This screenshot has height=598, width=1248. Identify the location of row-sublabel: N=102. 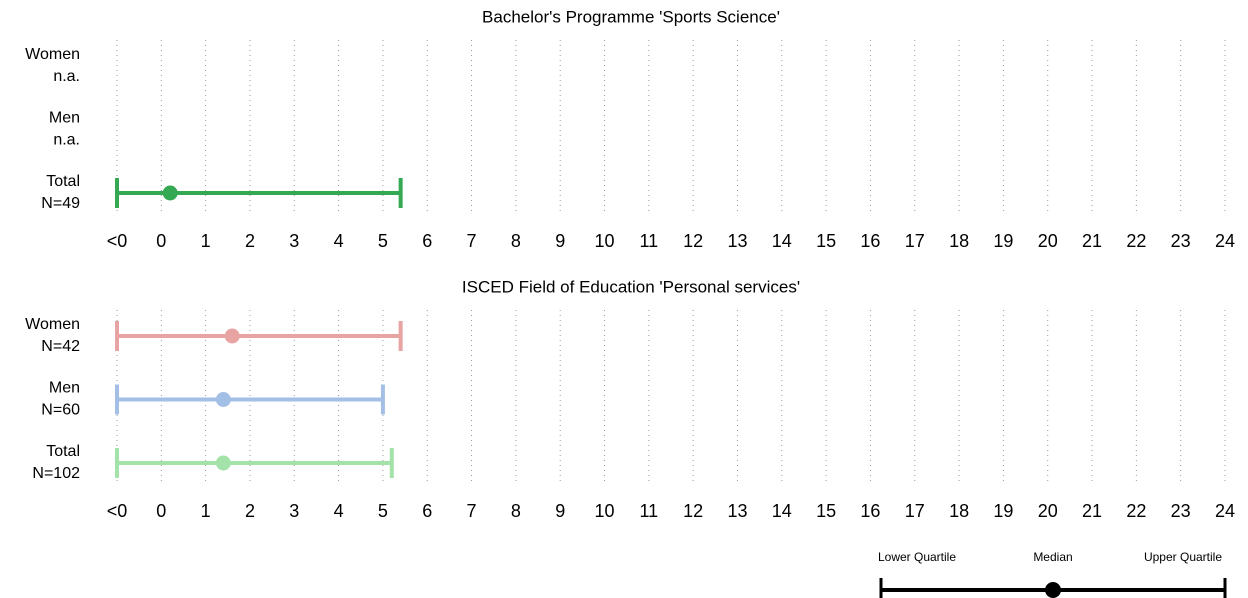
(56, 473).